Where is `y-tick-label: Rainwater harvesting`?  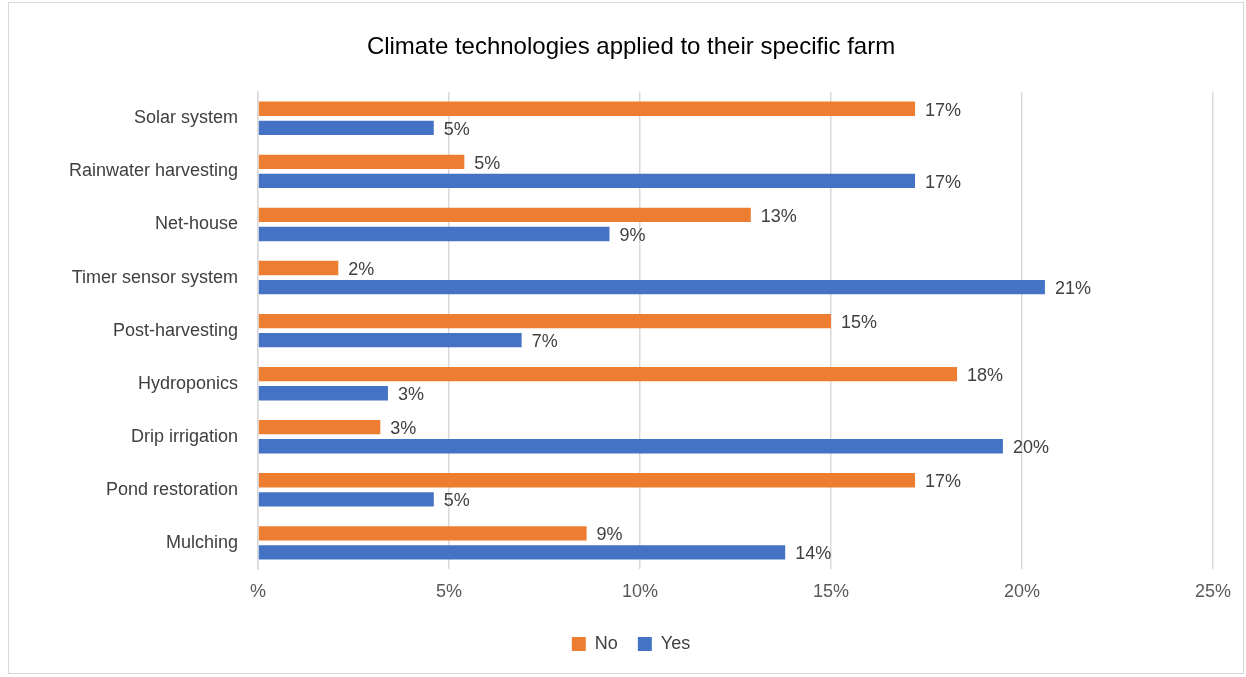
y-tick-label: Rainwater harvesting is located at coordinates (153, 170).